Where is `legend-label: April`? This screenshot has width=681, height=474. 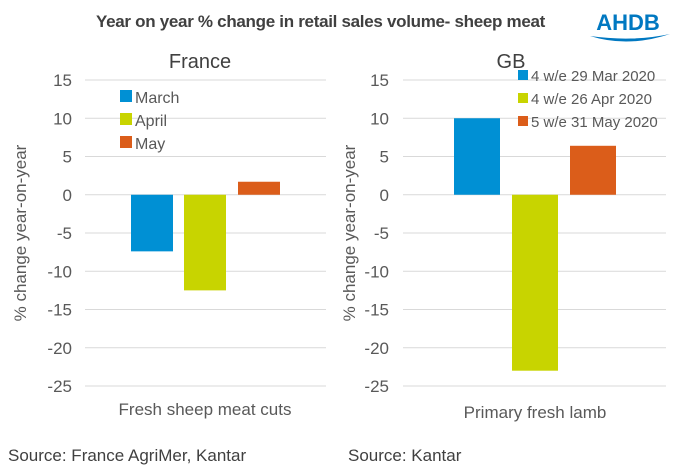
legend-label: April is located at coordinates (151, 121).